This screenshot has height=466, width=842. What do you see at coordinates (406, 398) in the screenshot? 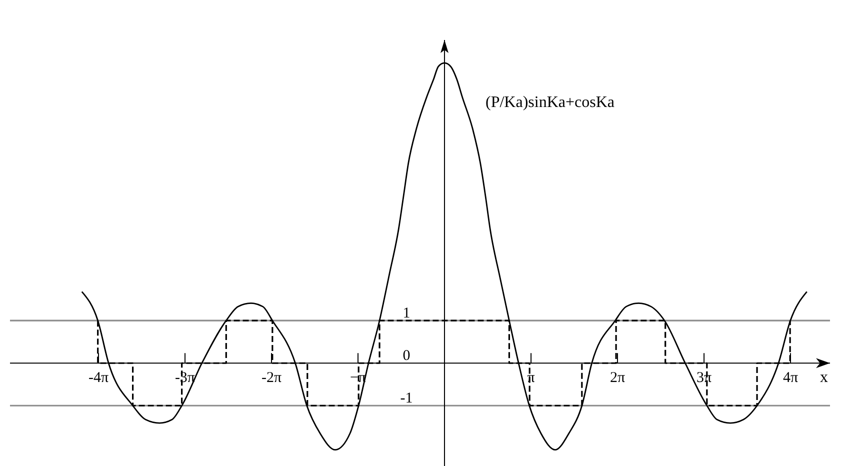
I see `y-tick-label: -1` at bounding box center [406, 398].